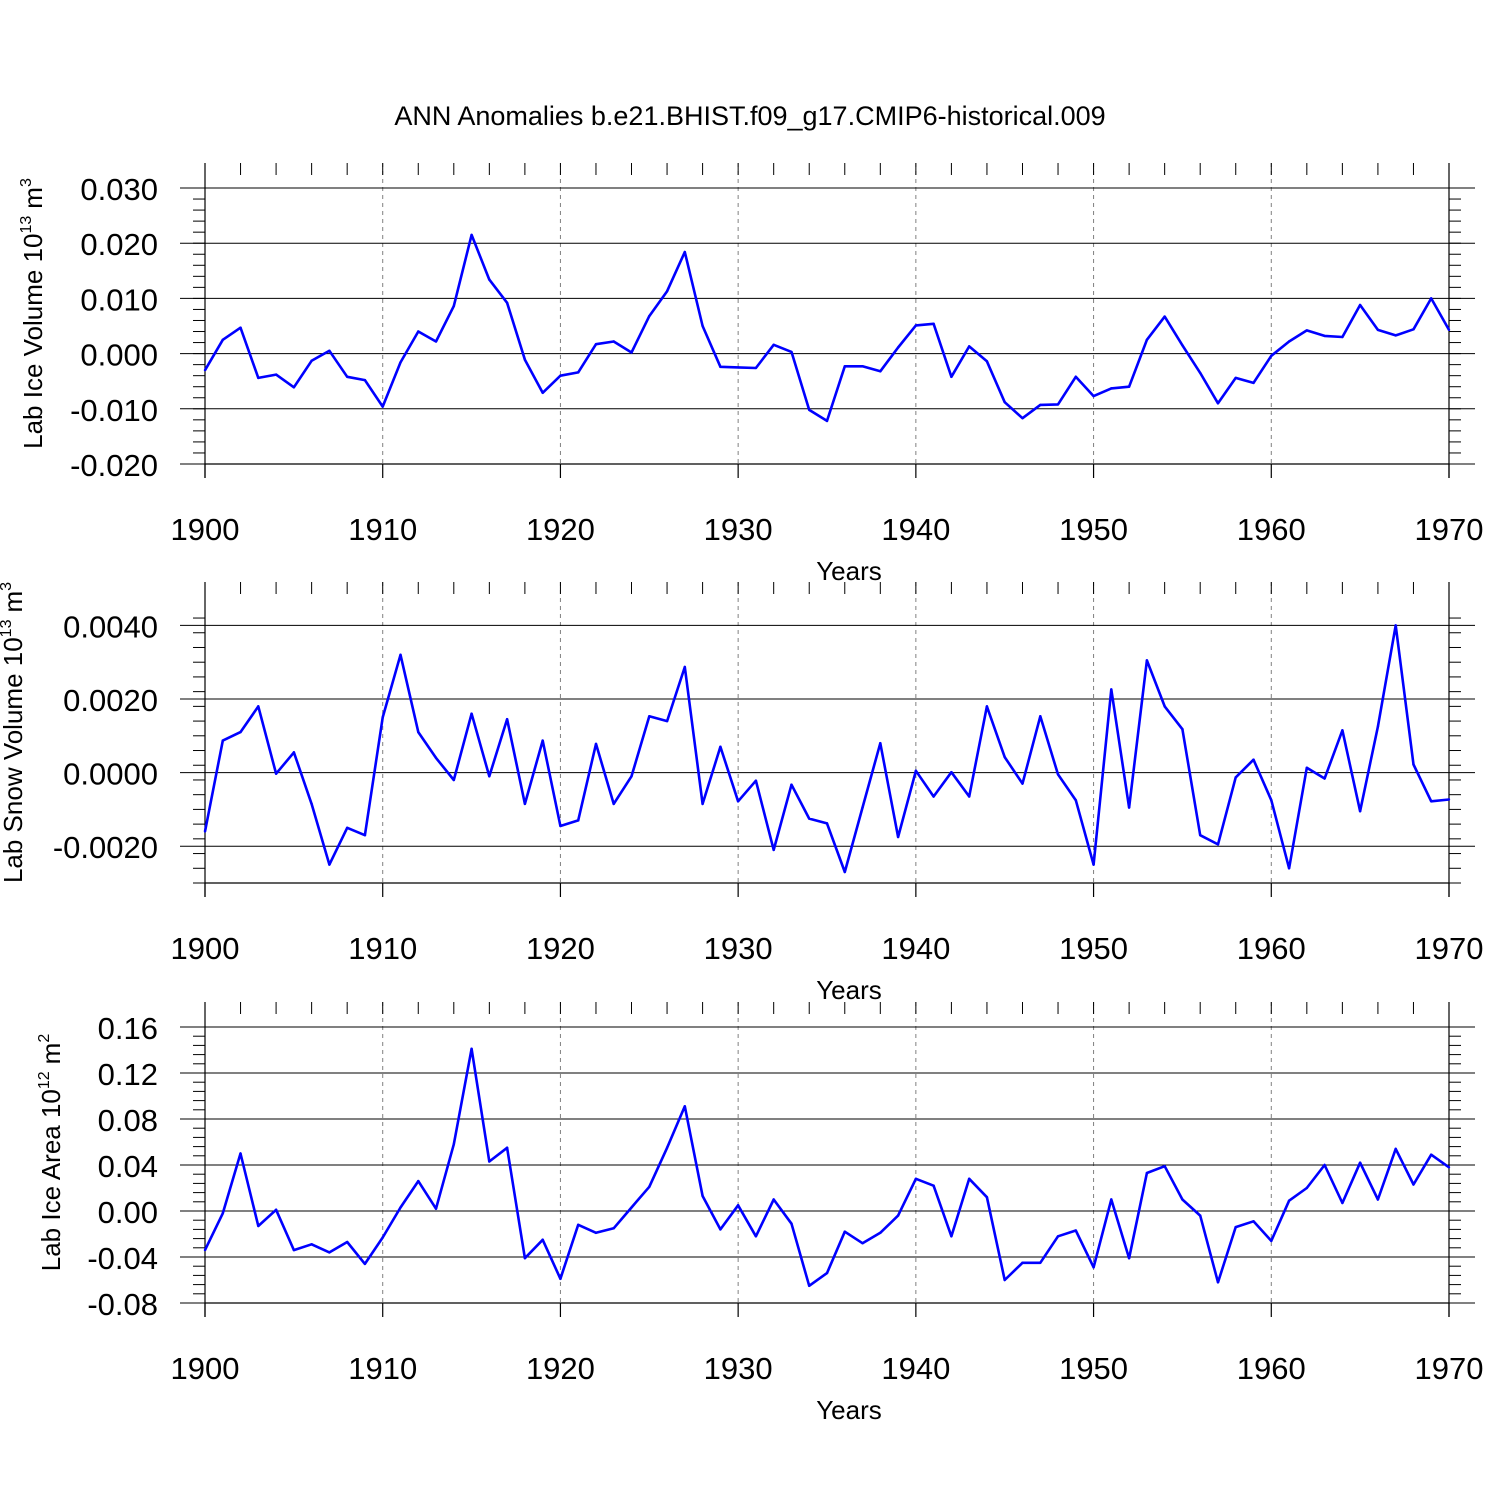 The height and width of the screenshot is (1500, 1500). I want to click on y-tick-label: -0.04, so click(122, 1258).